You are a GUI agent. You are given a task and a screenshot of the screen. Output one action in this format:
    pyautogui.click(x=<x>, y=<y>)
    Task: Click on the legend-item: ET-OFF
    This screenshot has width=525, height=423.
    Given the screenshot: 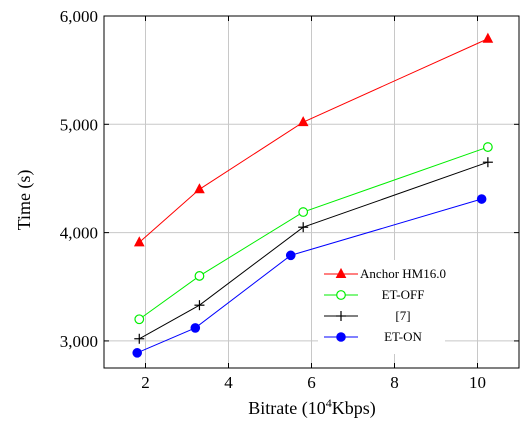 What is the action you would take?
    pyautogui.click(x=374, y=294)
    